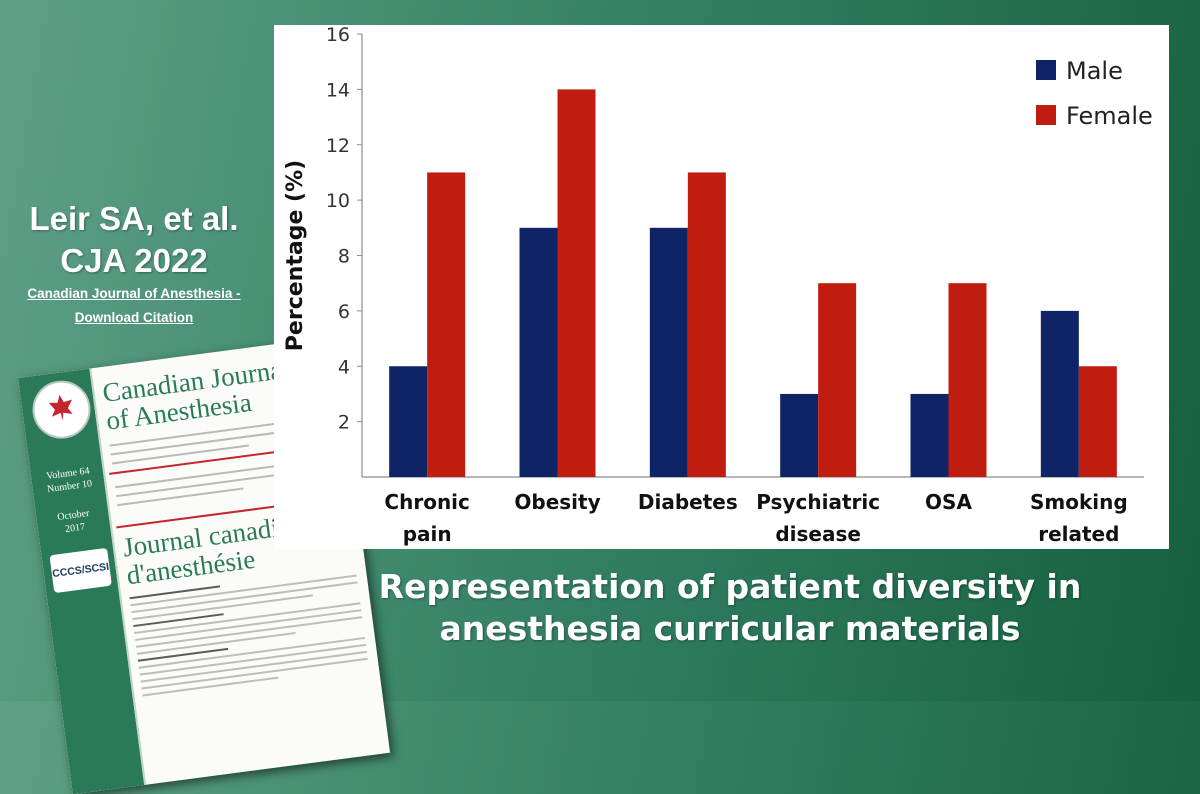 Image resolution: width=1200 pixels, height=794 pixels. What do you see at coordinates (427, 534) in the screenshot?
I see `x-category-label: pain` at bounding box center [427, 534].